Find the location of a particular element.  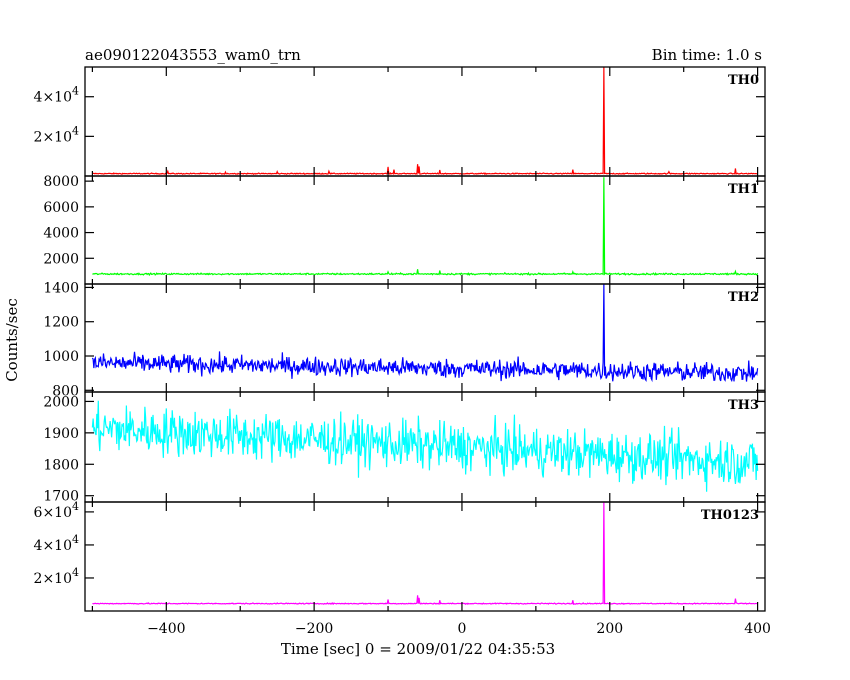

panel-th2: 800 1000 1200 1400 TH2 is located at coordinates (404, 339).